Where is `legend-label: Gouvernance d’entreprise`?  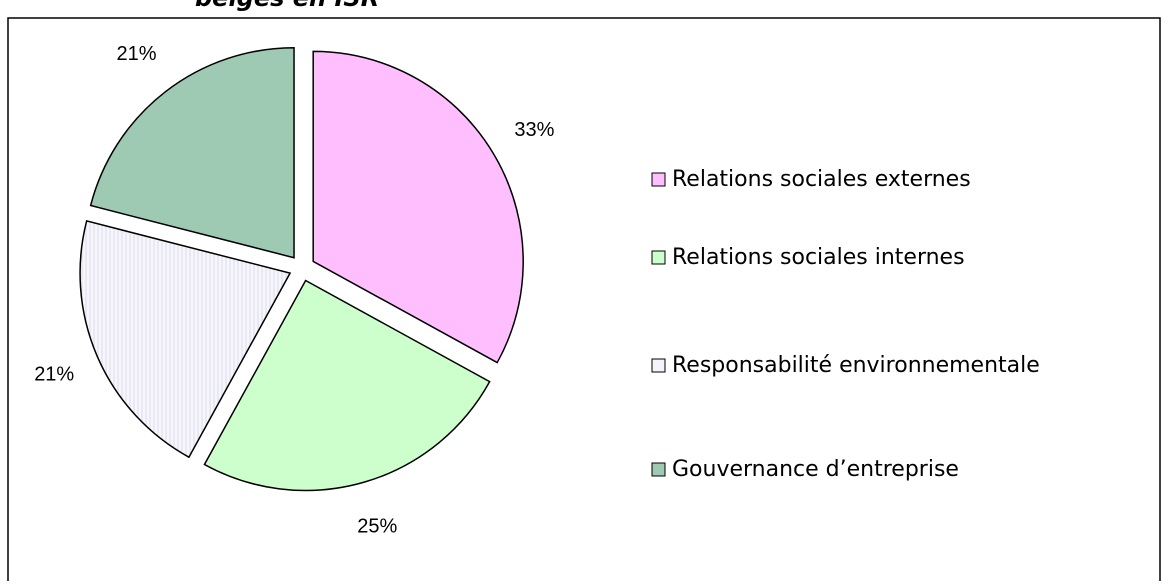 legend-label: Gouvernance d’entreprise is located at coordinates (815, 469).